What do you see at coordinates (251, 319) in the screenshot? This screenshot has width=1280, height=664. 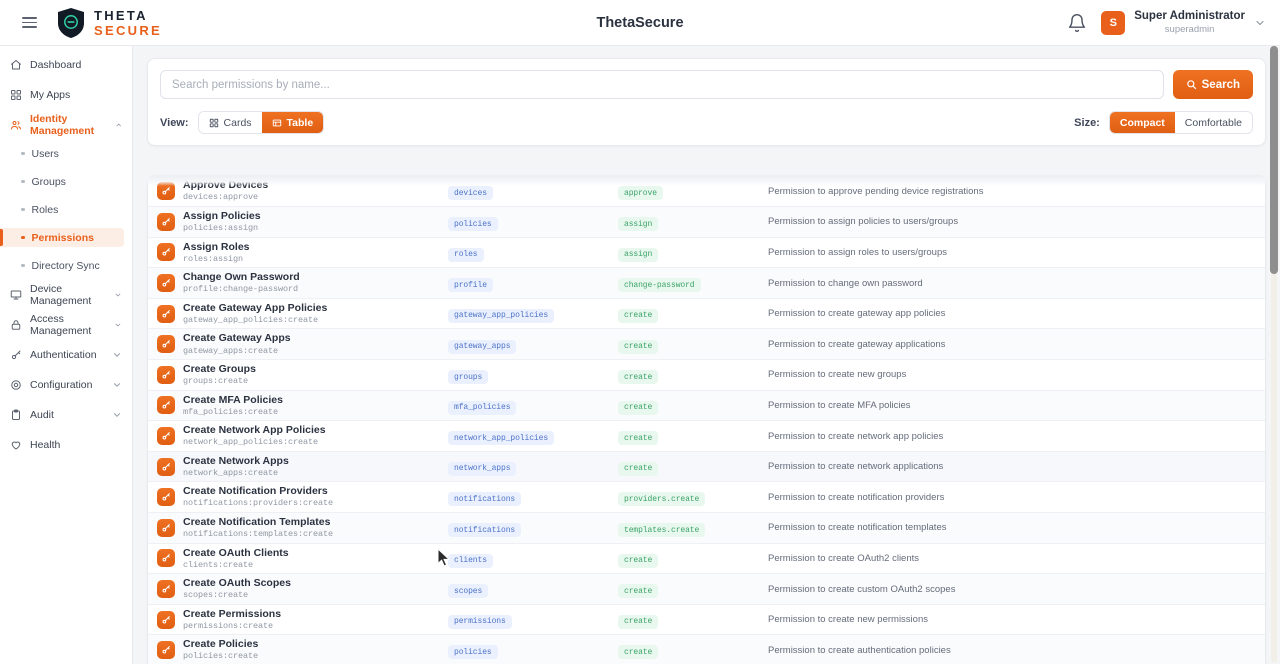 I see `permission-code: gateway_app_policies:create` at bounding box center [251, 319].